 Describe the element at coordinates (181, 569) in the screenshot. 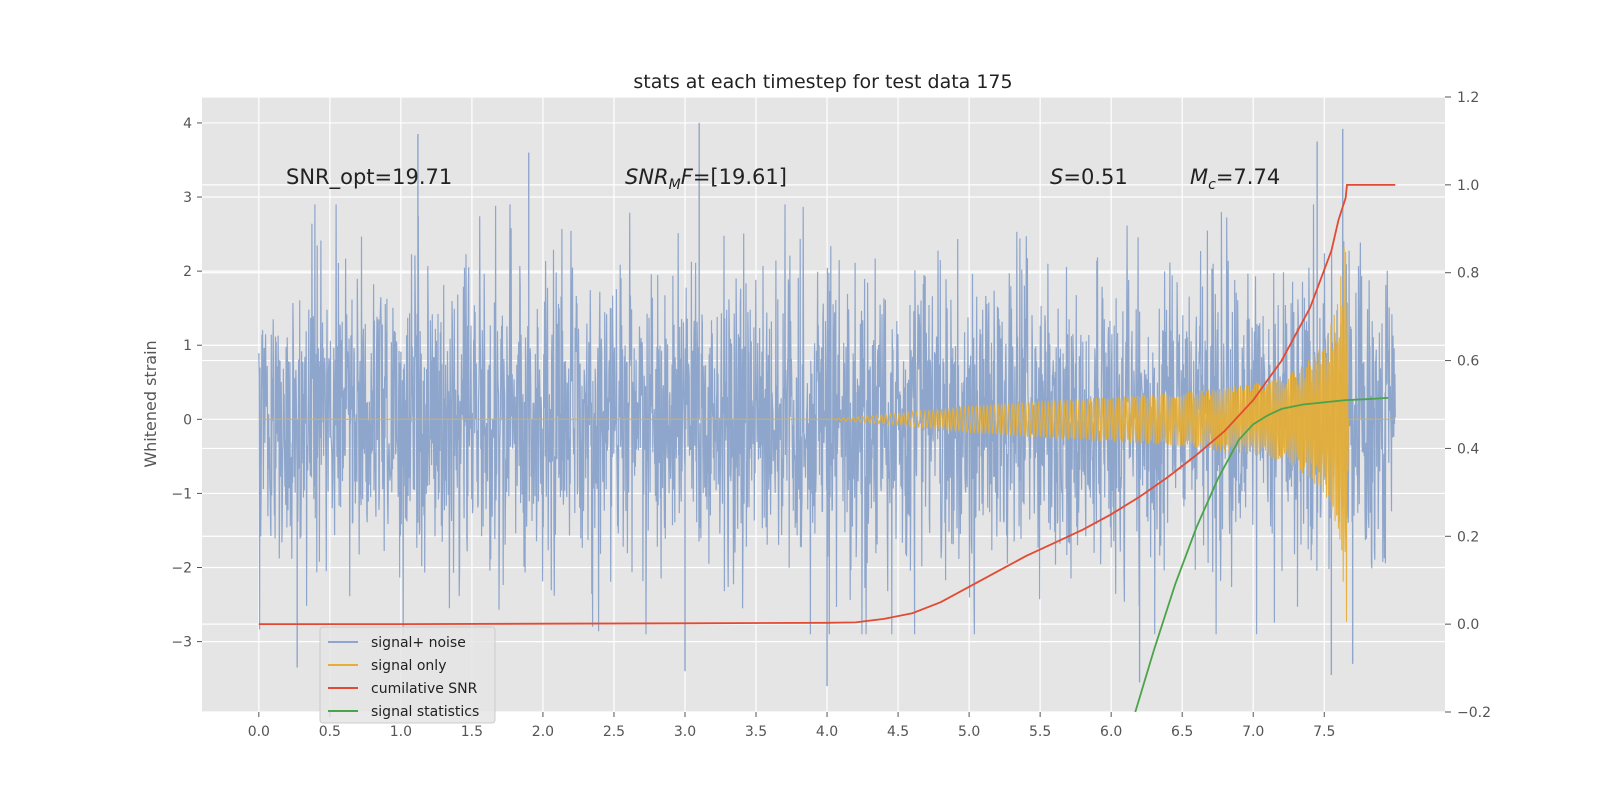

I see `y-tick-label: −2` at that location.